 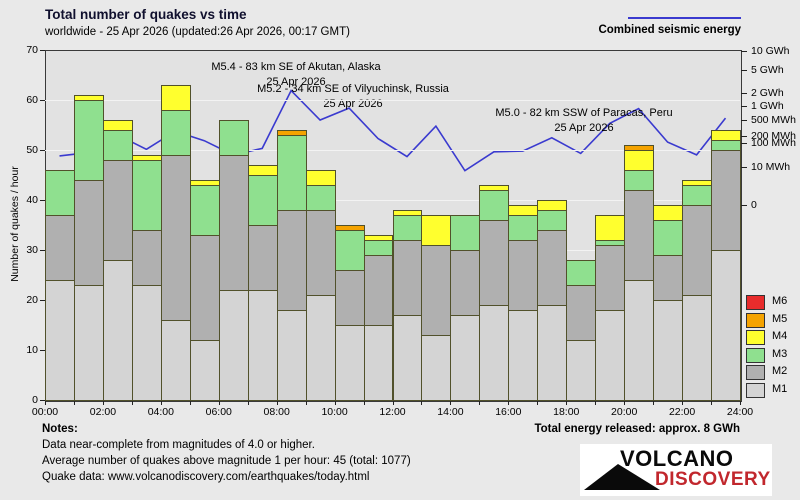 What do you see at coordinates (204, 183) in the screenshot?
I see `bar-5-M4` at bounding box center [204, 183].